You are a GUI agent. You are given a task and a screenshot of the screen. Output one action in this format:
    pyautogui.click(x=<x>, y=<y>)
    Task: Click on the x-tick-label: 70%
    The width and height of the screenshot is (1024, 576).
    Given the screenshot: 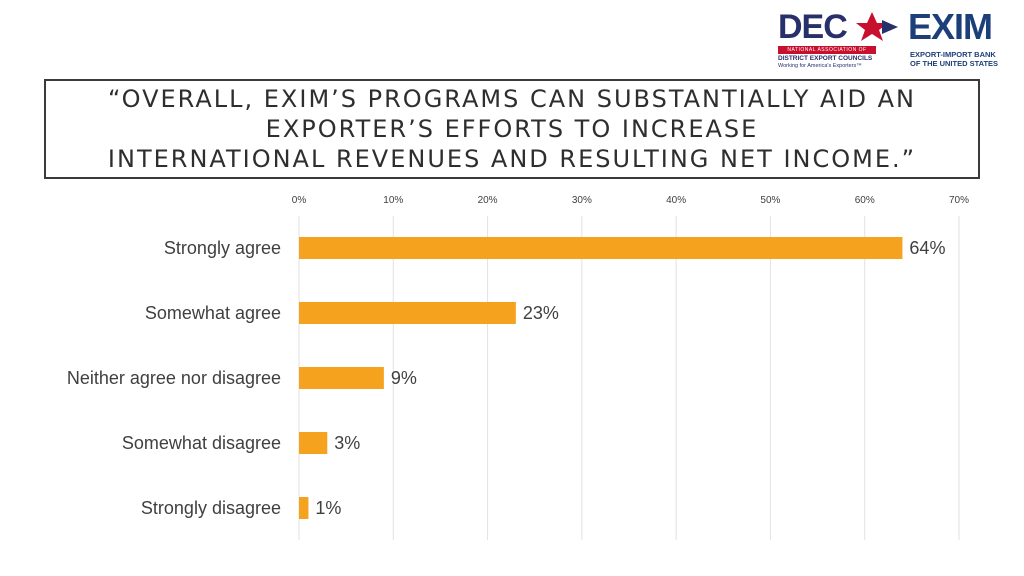 What is the action you would take?
    pyautogui.click(x=959, y=200)
    